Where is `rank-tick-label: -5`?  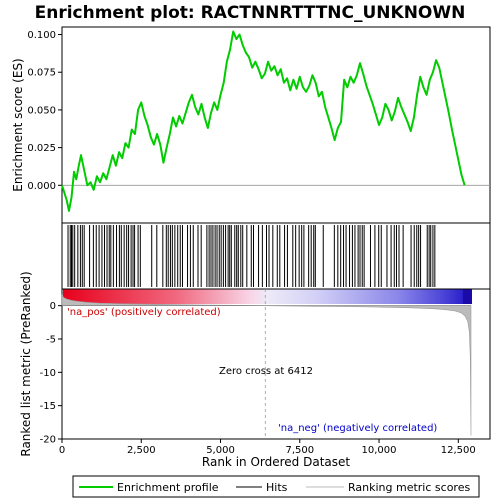
rank-tick-label: -5 is located at coordinates (51, 340).